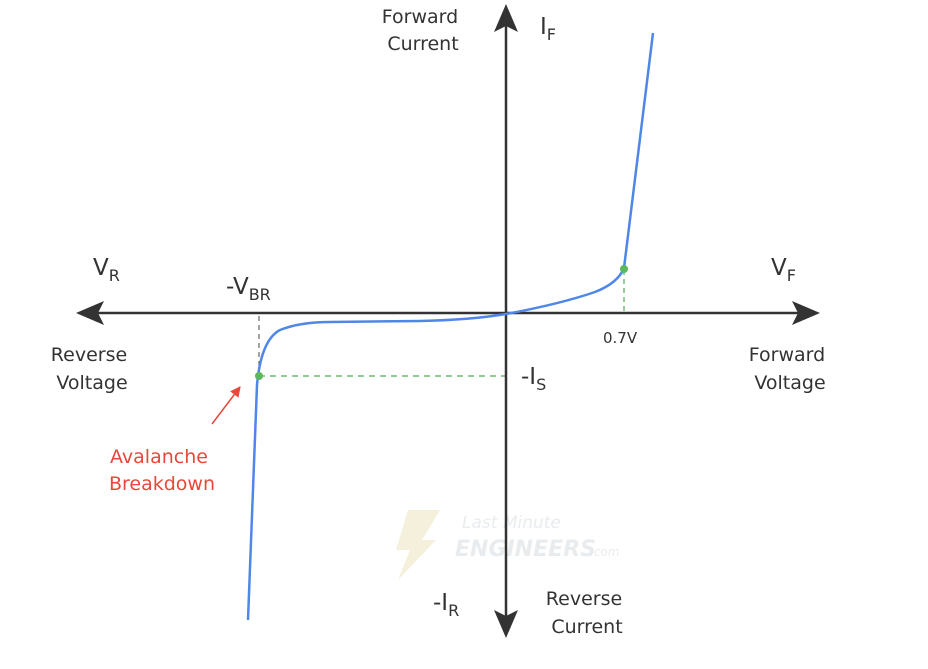 The width and height of the screenshot is (928, 669). I want to click on avalanche-arrow, so click(226, 405).